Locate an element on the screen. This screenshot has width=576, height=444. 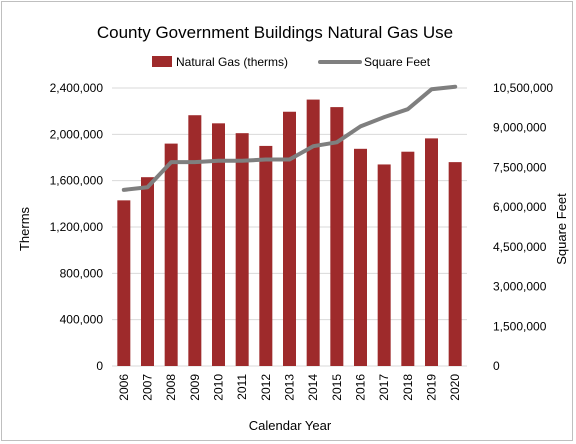
y2-tick-label: 6,000,000 is located at coordinates (520, 207).